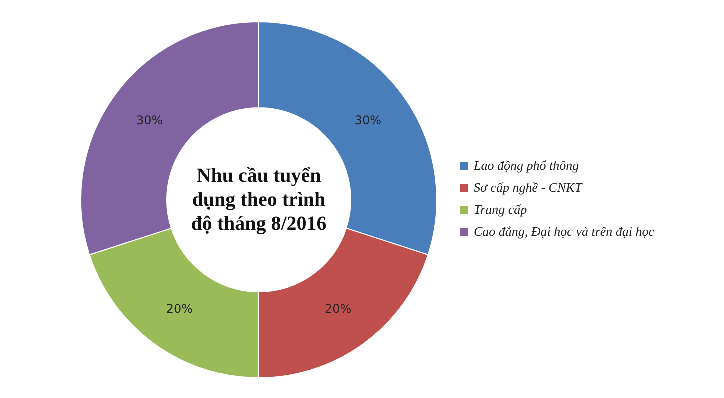  I want to click on legend-label: Lao động phổ thông, so click(527, 166).